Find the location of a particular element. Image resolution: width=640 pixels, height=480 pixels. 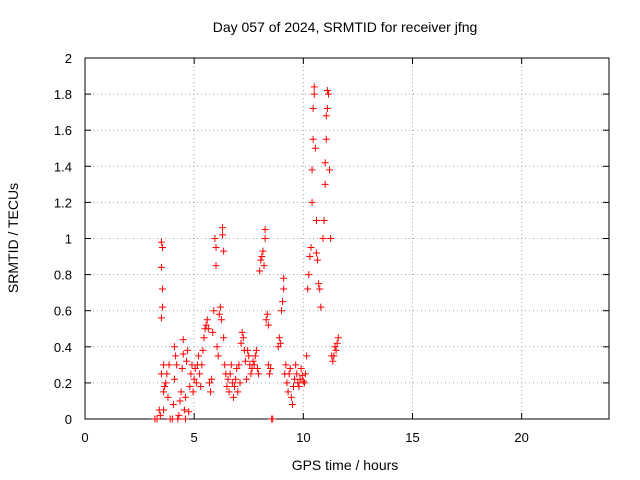

y-tick-label: 0.8 is located at coordinates (63, 275).